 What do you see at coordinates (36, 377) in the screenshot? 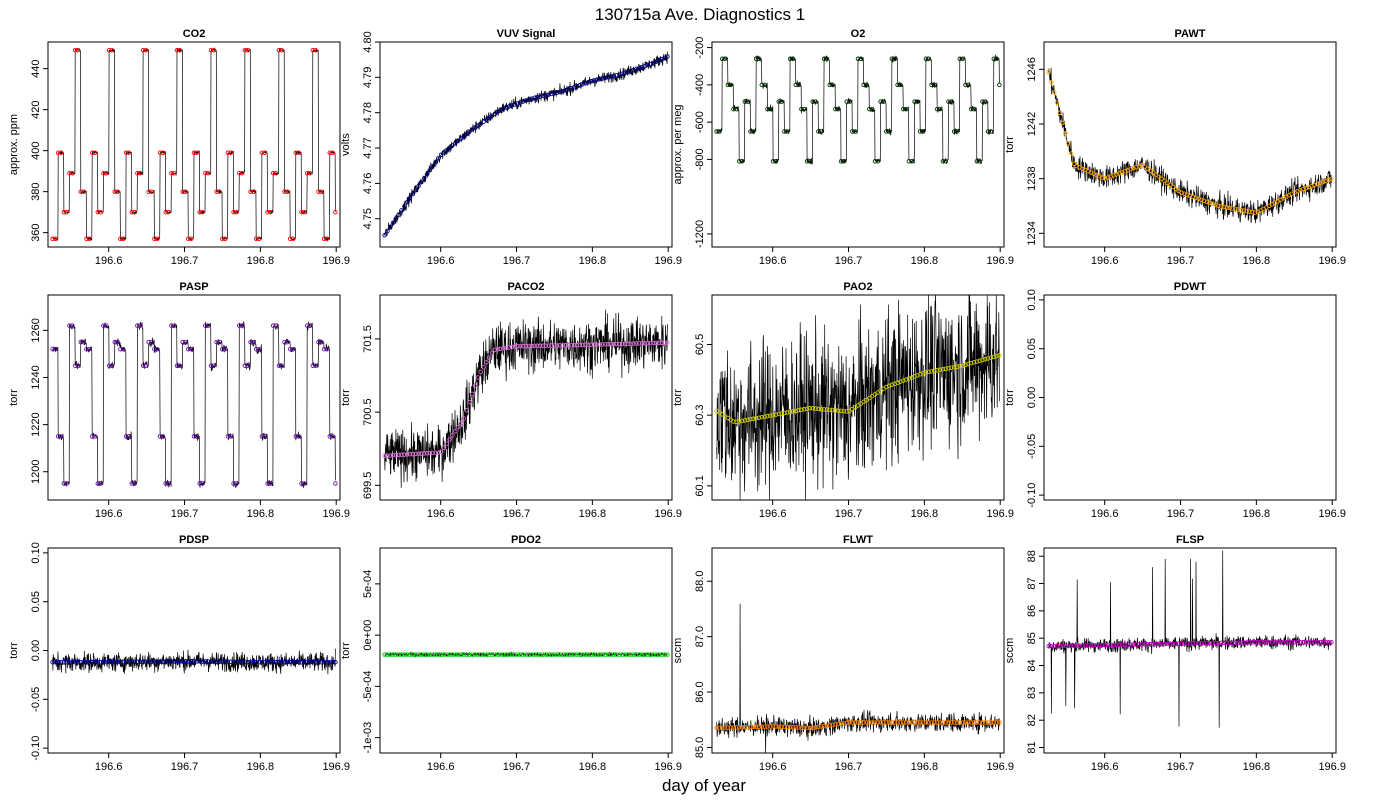
I see `y-tick-label: 1240` at bounding box center [36, 377].